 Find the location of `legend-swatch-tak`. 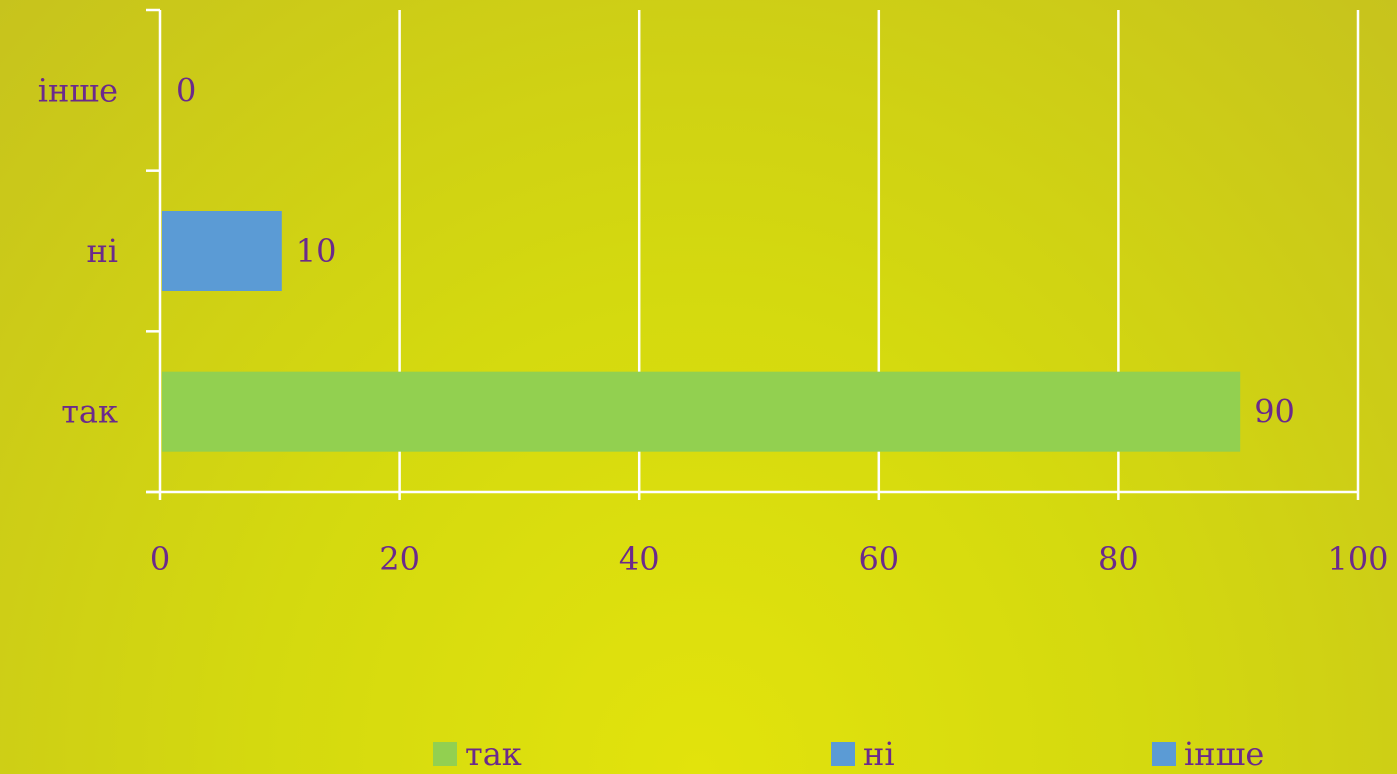

legend-swatch-tak is located at coordinates (445, 754).